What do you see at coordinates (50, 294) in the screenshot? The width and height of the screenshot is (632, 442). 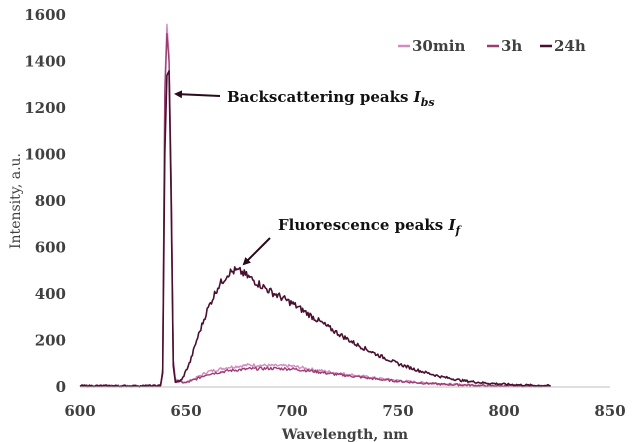 I see `y-tick-label: 400` at bounding box center [50, 294].